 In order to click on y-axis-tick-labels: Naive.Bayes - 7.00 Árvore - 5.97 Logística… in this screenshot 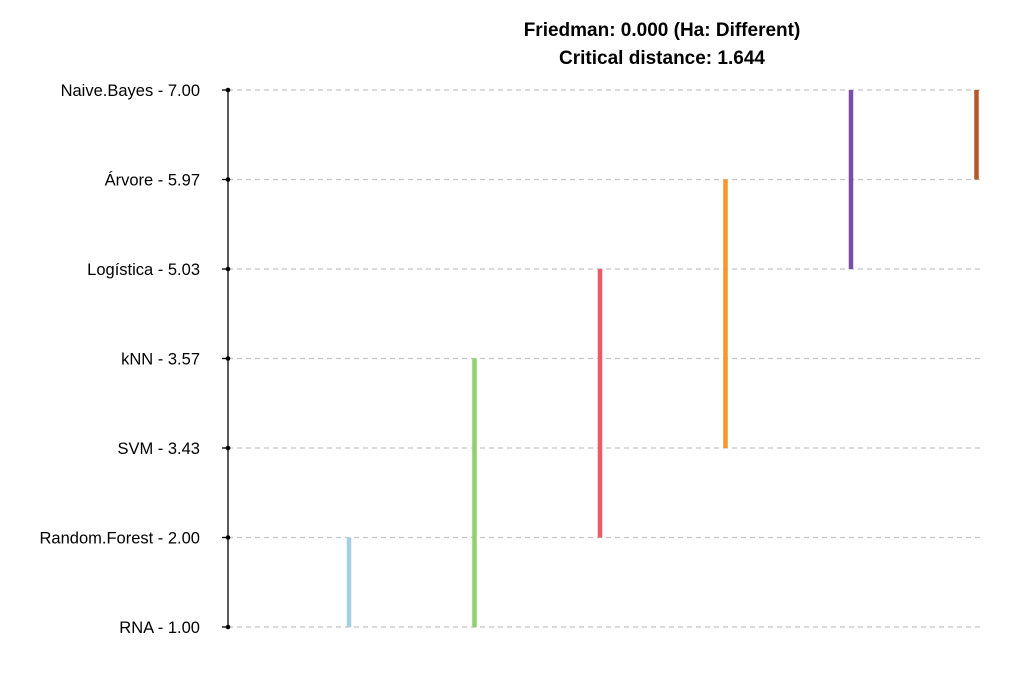, I will do `click(120, 359)`.